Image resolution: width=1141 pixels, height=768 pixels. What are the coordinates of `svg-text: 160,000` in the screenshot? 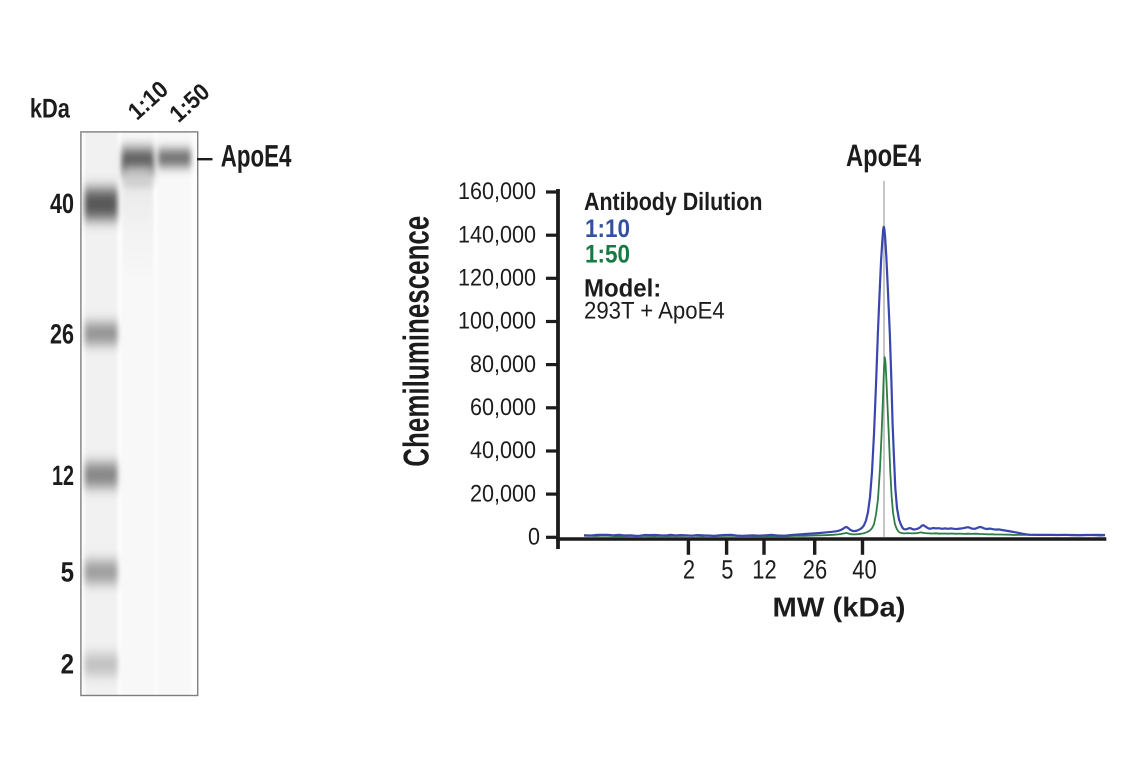 It's located at (497, 191).